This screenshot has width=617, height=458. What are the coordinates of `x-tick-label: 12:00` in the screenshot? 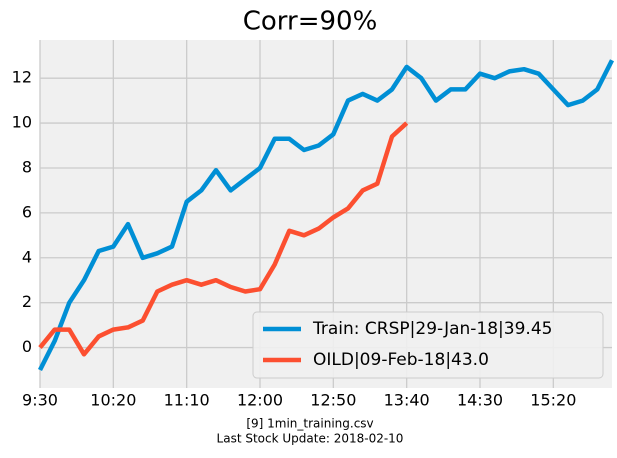 It's located at (260, 400).